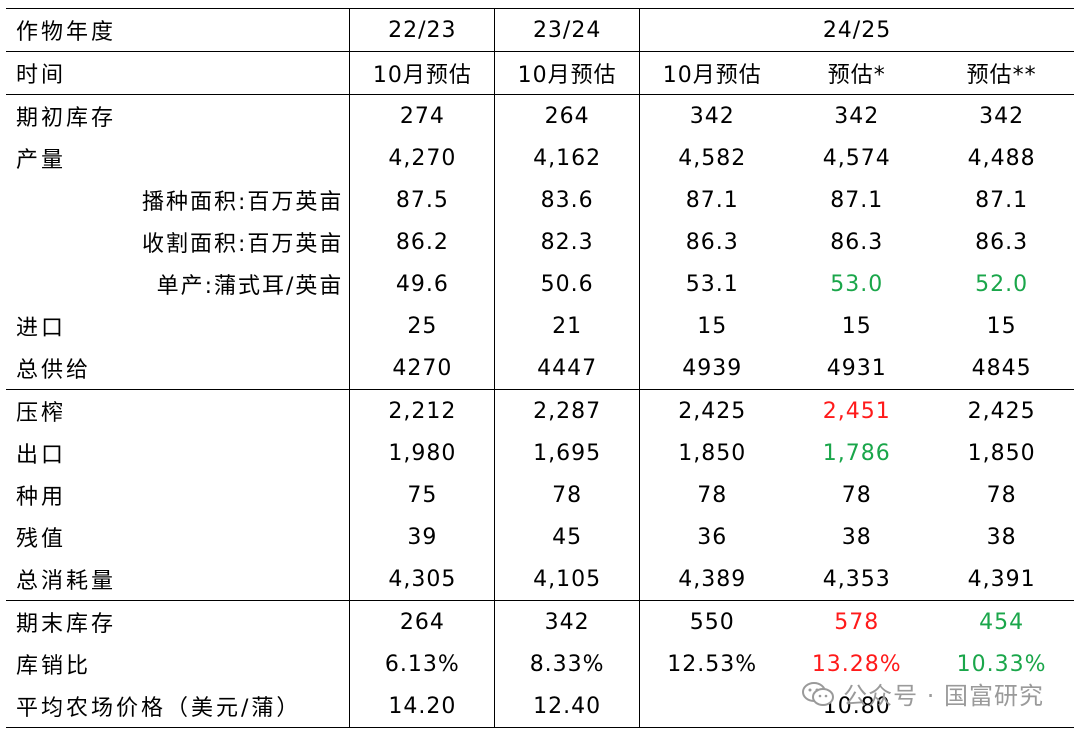 The width and height of the screenshot is (1080, 737). I want to click on subheader-col-3: 10月预估, so click(712, 73).